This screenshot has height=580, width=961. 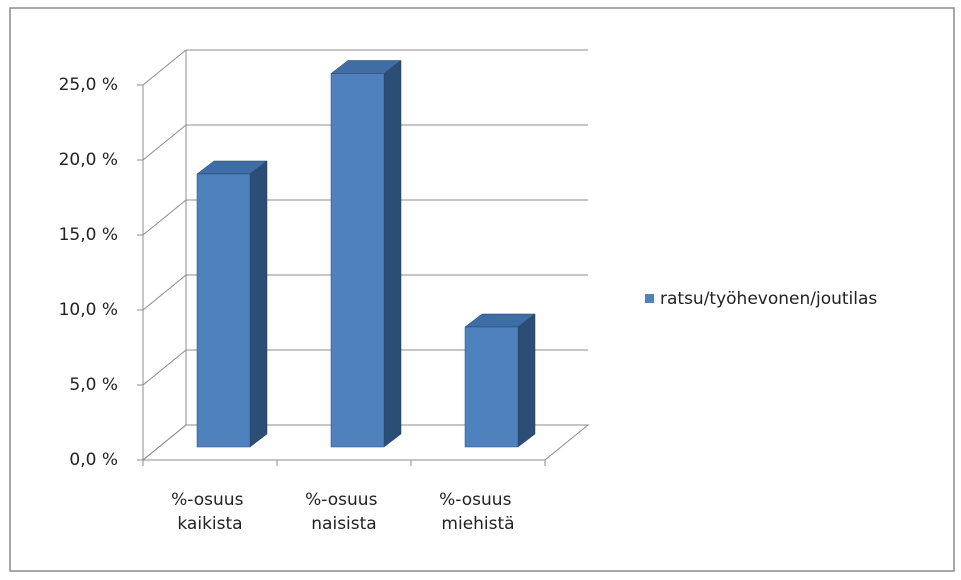 I want to click on x-tick-label: %-osuus naisista, so click(x=344, y=512).